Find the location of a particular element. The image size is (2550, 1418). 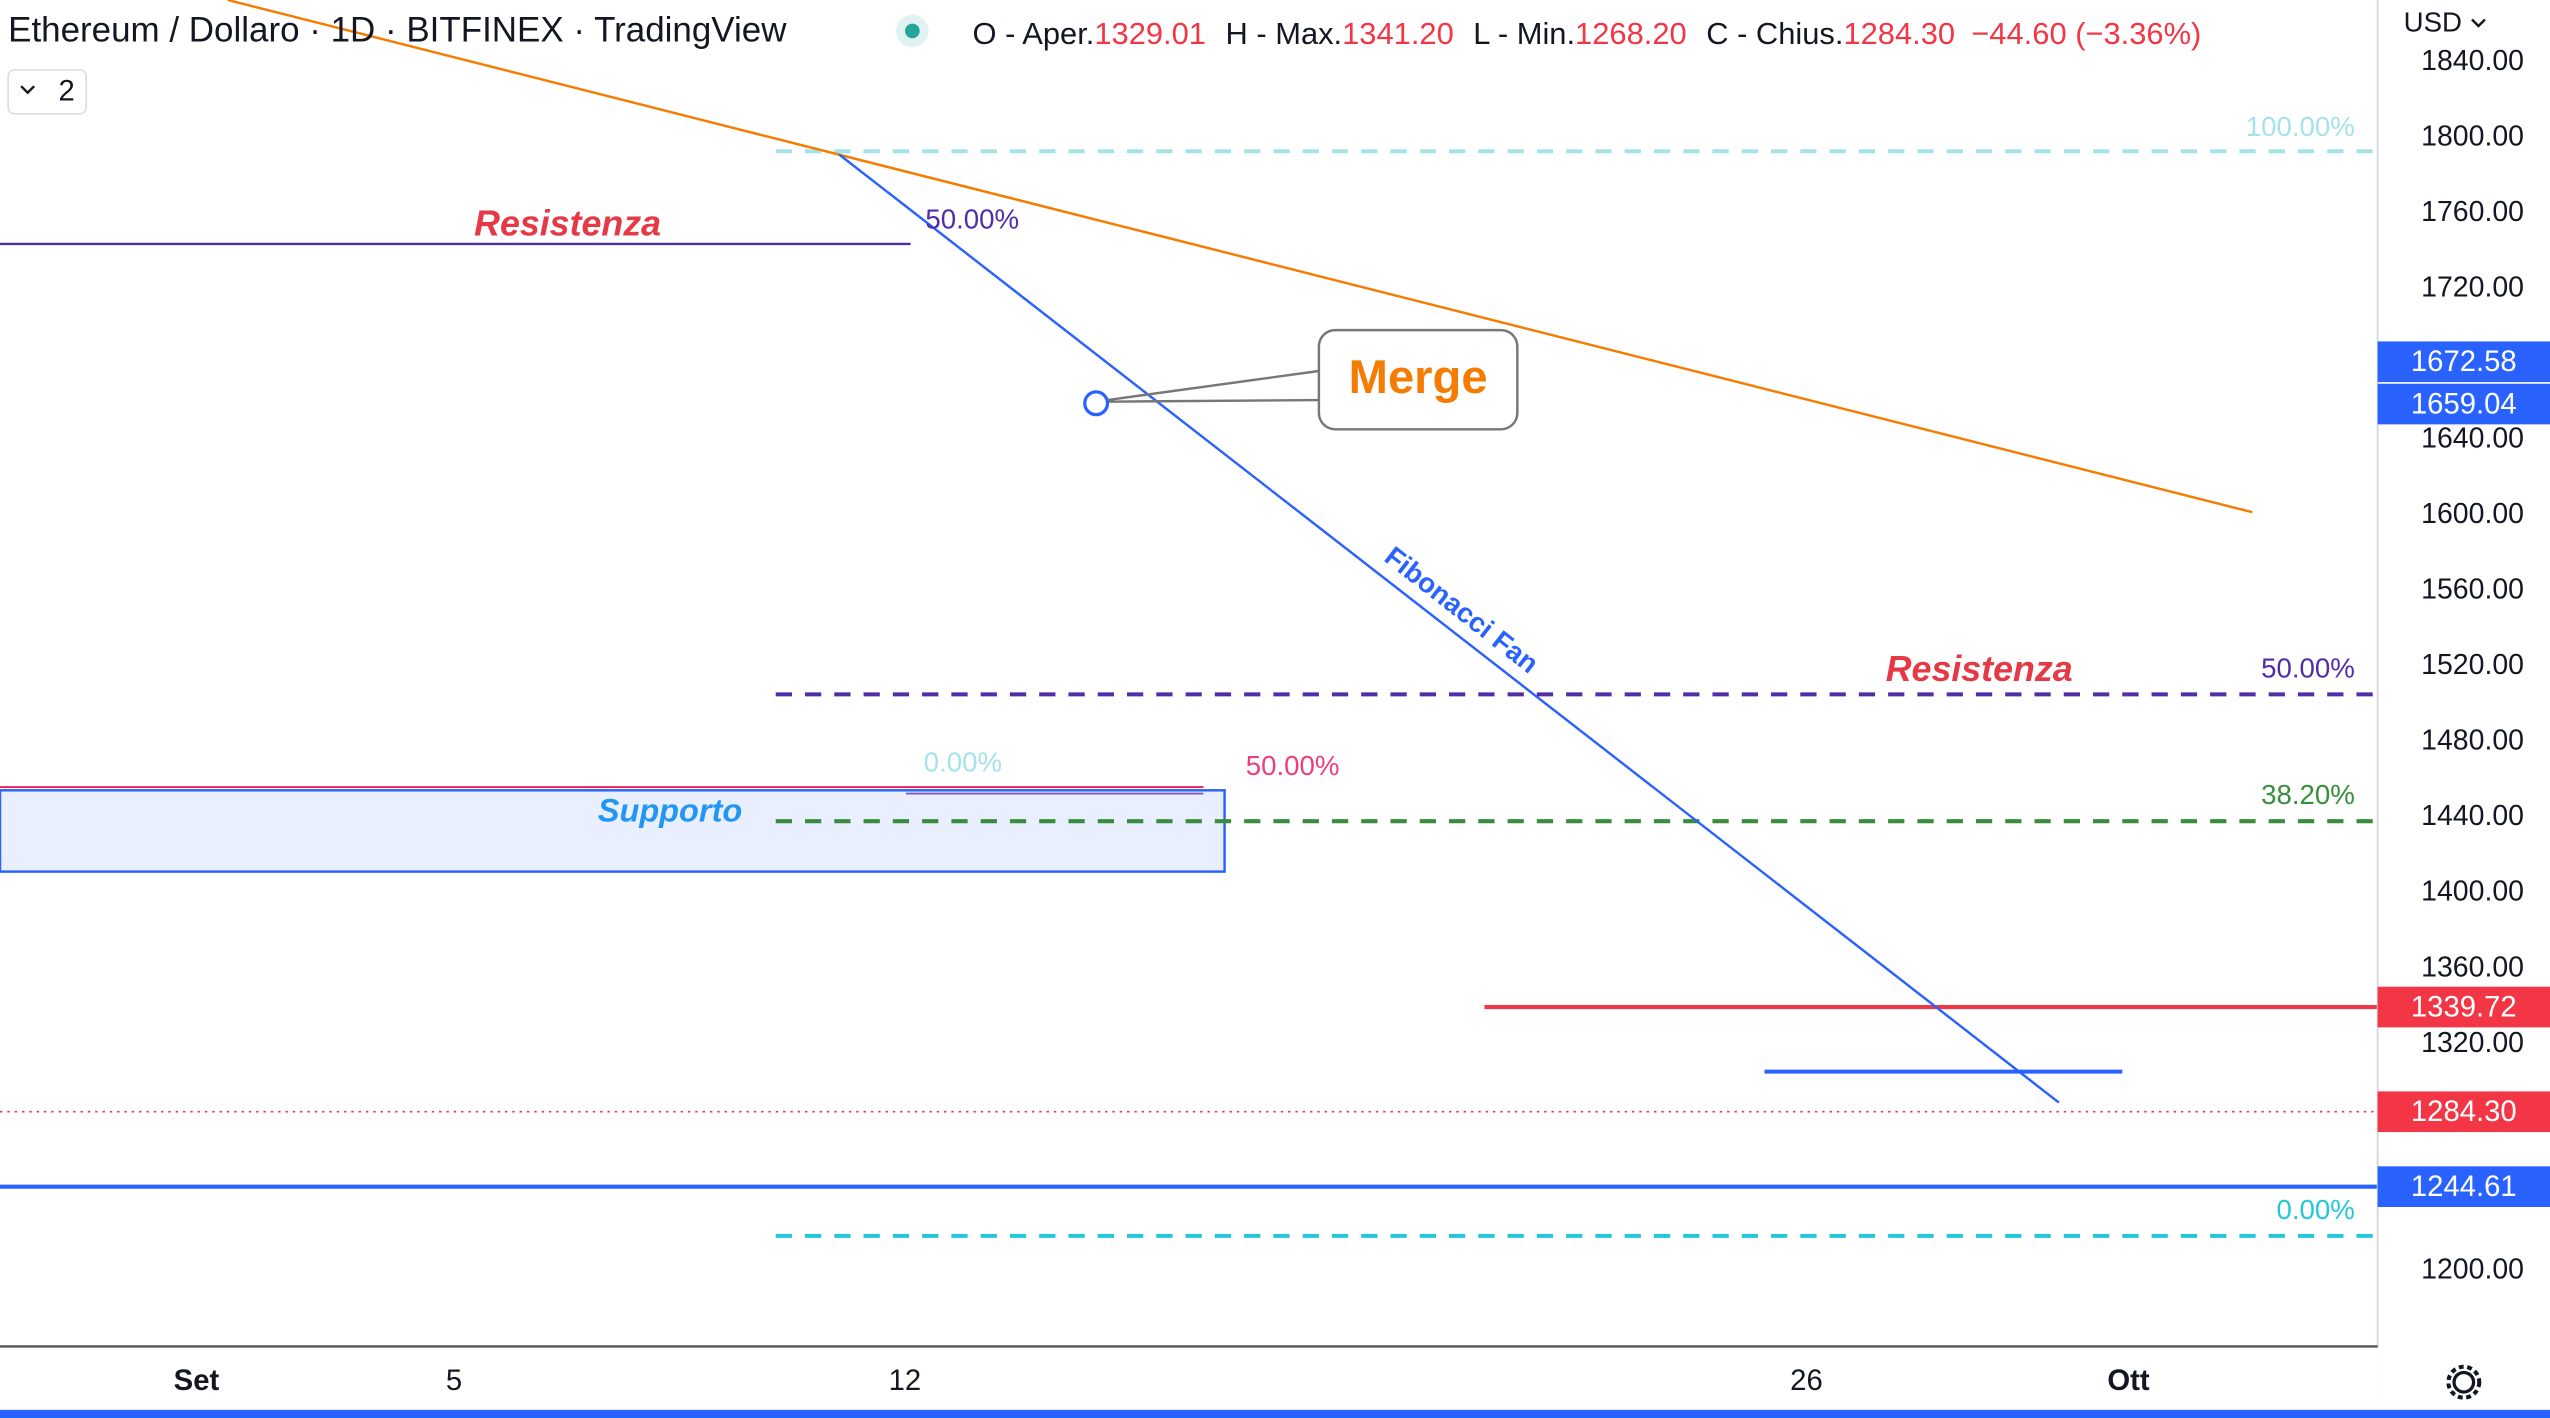

y-tick-label: 1840.00 is located at coordinates (2472, 61).